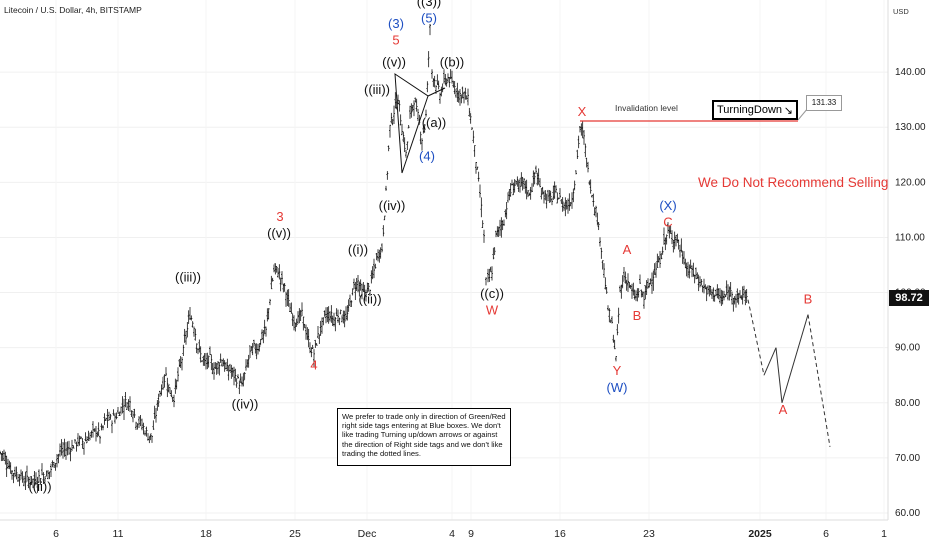 The height and width of the screenshot is (550, 932). Describe the element at coordinates (427, 155) in the screenshot. I see `wave-label: (4)` at that location.